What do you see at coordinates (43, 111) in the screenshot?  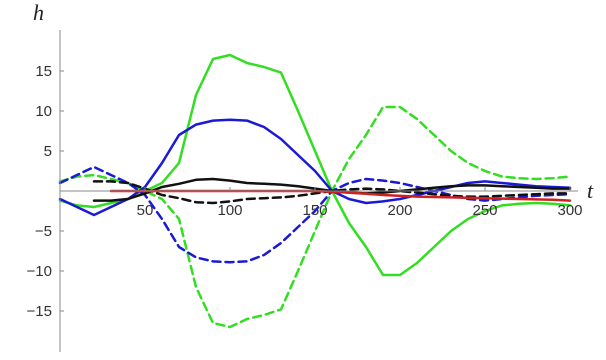 I see `y-tick-label: 10` at bounding box center [43, 111].